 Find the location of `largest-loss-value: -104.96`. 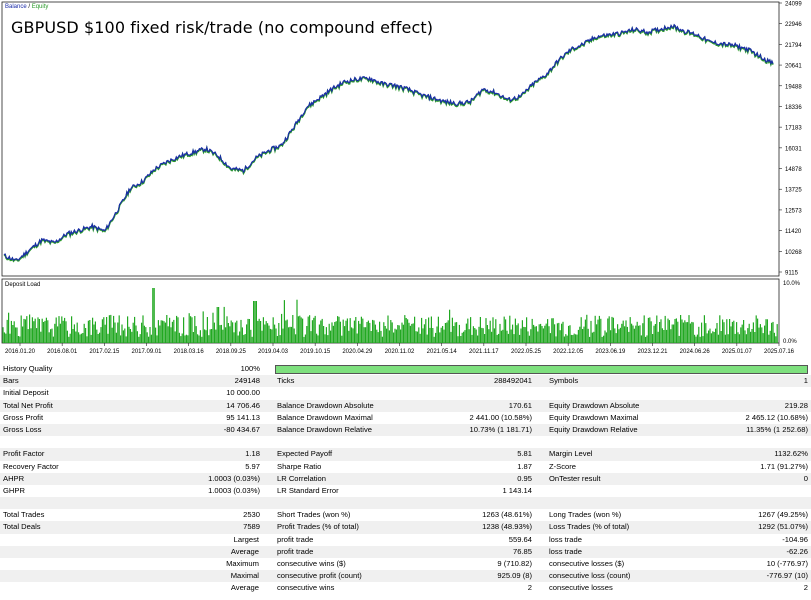

largest-loss-value: -104.96 is located at coordinates (795, 539).